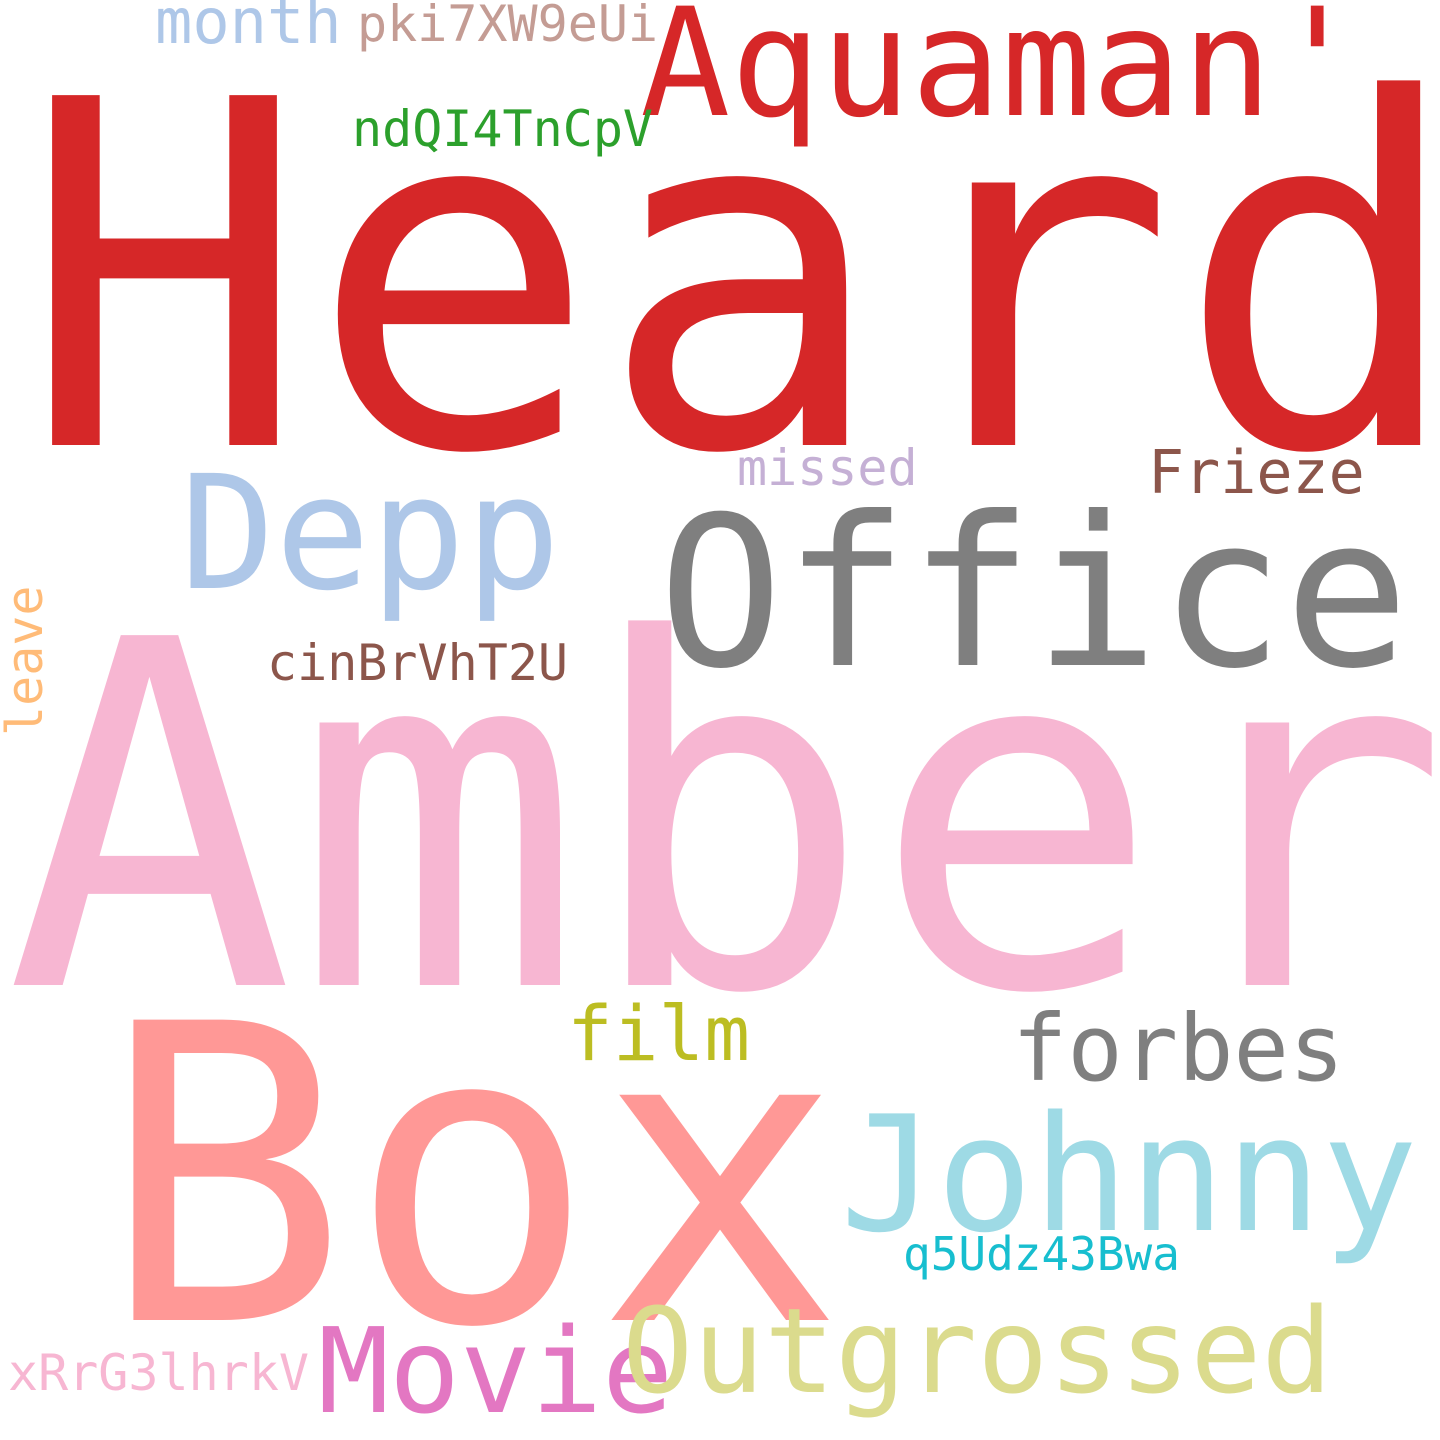 The width and height of the screenshot is (1440, 1440). I want to click on word-office: Office, so click(1033, 594).